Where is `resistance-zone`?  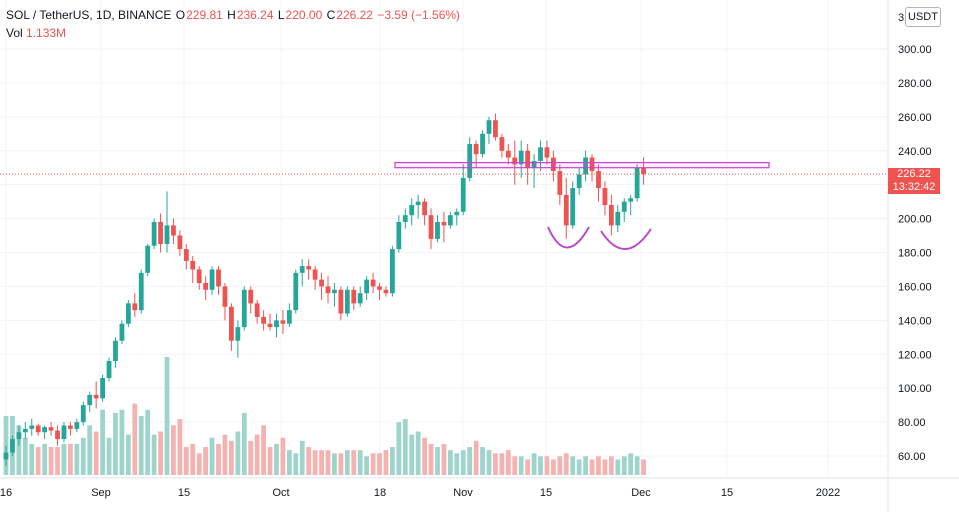
resistance-zone is located at coordinates (582, 165).